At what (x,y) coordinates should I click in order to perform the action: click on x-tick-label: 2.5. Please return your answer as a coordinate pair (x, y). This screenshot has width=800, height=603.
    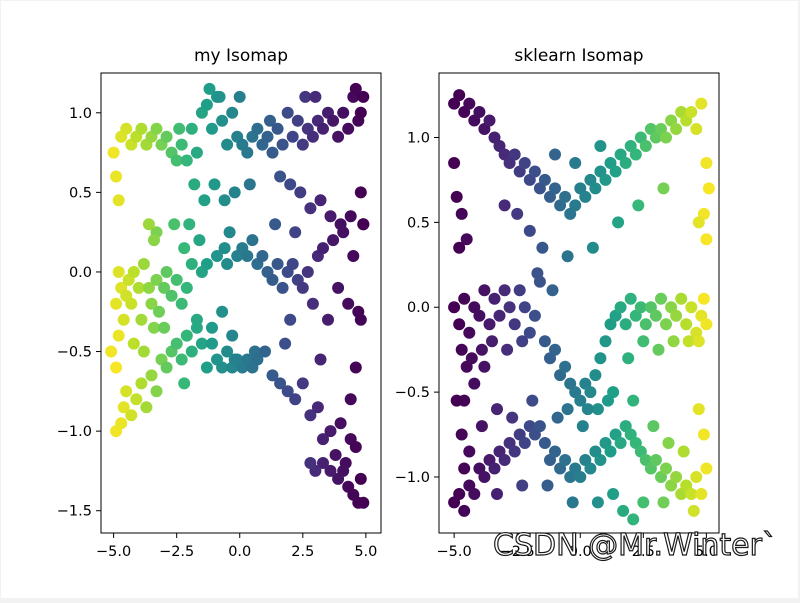
    Looking at the image, I should click on (302, 552).